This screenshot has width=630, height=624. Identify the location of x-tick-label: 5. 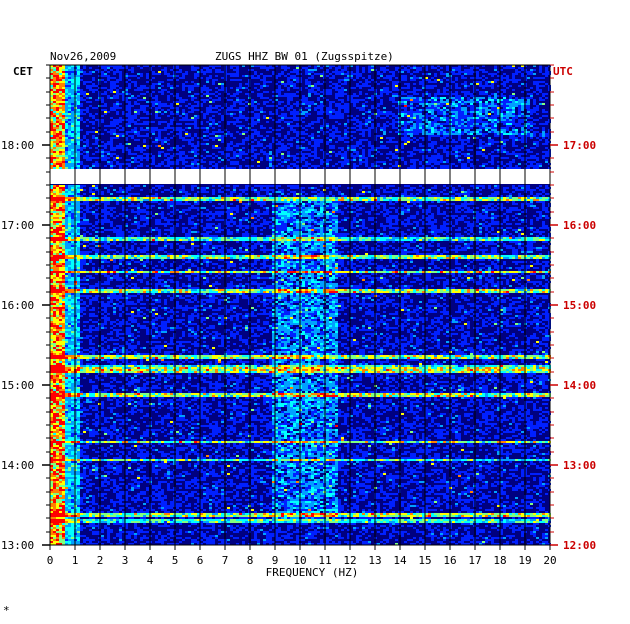
(175, 560).